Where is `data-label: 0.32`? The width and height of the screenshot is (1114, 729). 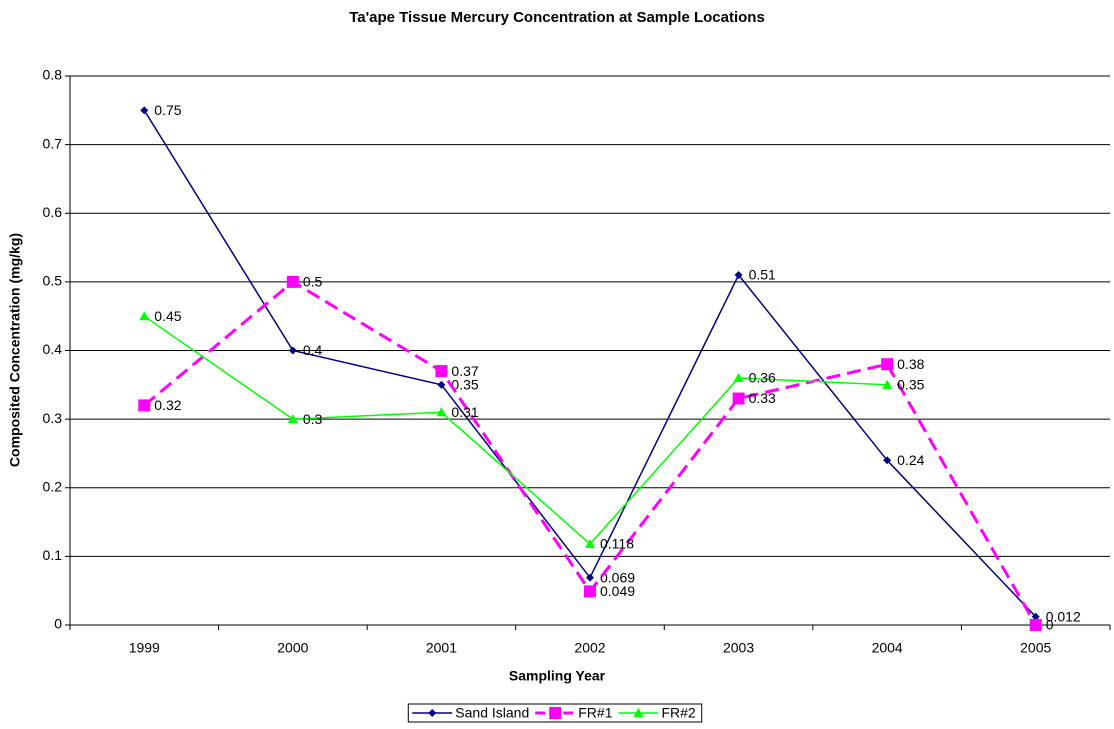 data-label: 0.32 is located at coordinates (167, 405).